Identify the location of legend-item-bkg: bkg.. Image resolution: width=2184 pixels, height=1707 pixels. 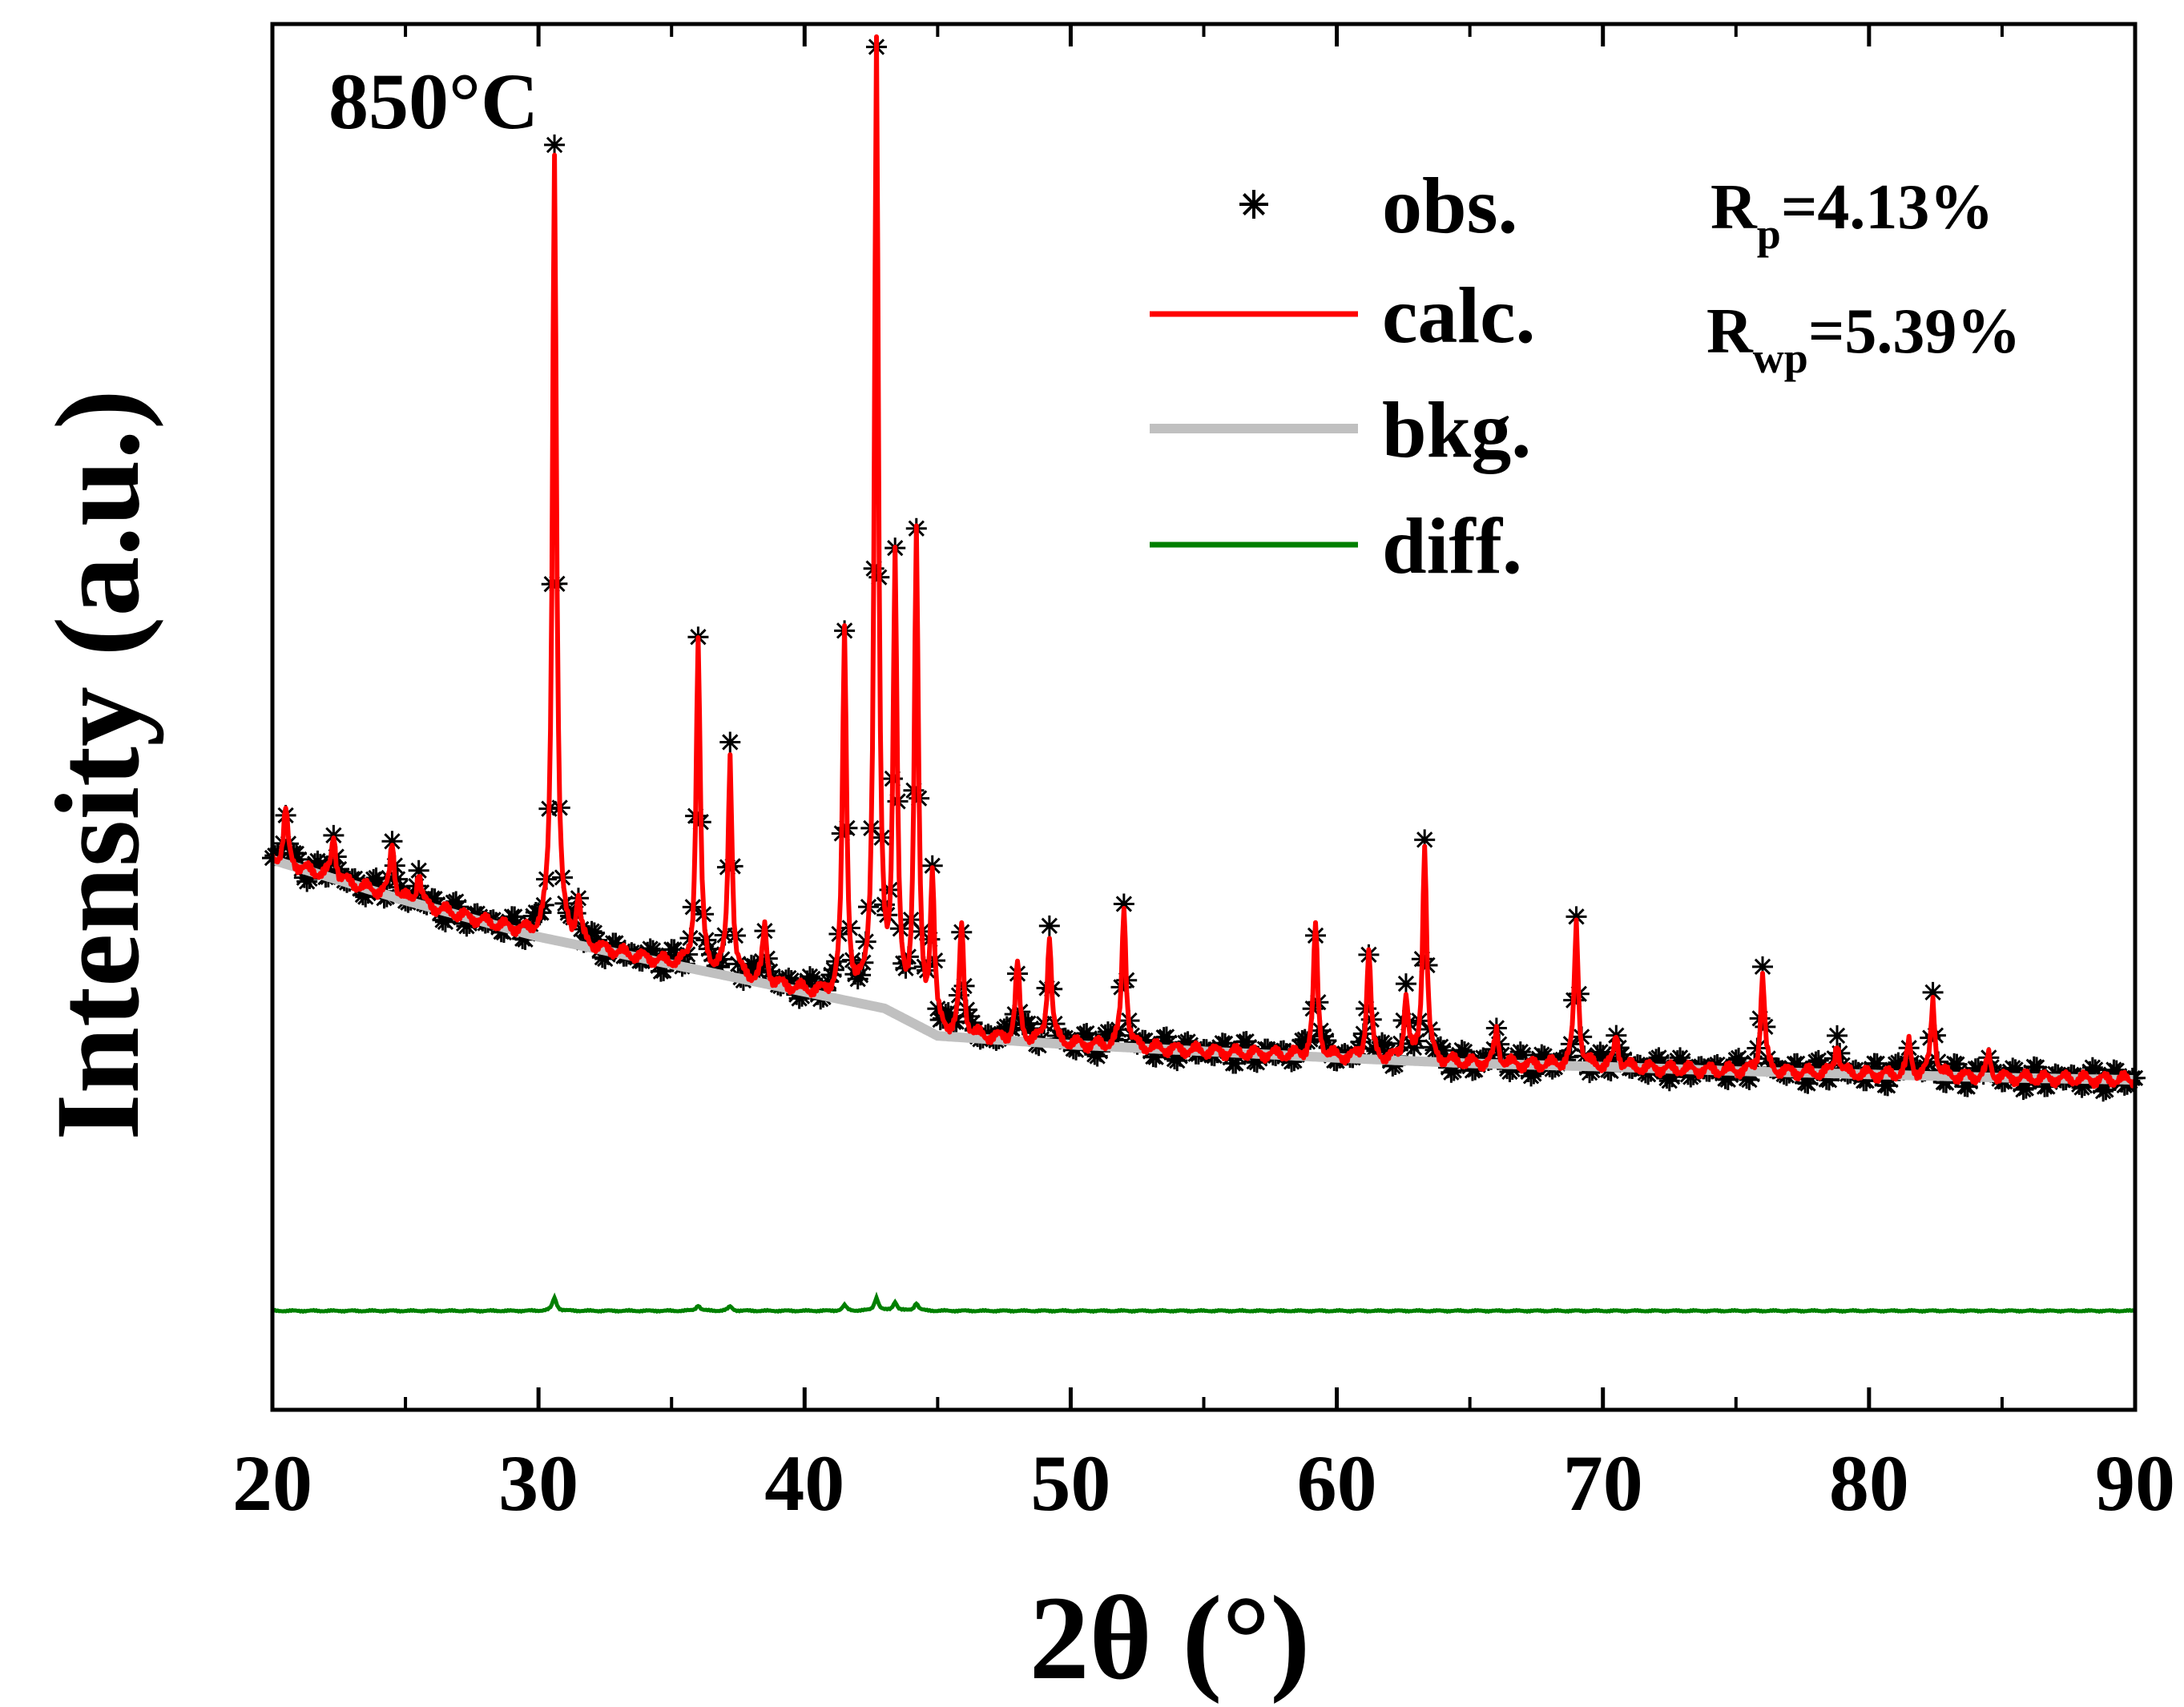
(1340, 429).